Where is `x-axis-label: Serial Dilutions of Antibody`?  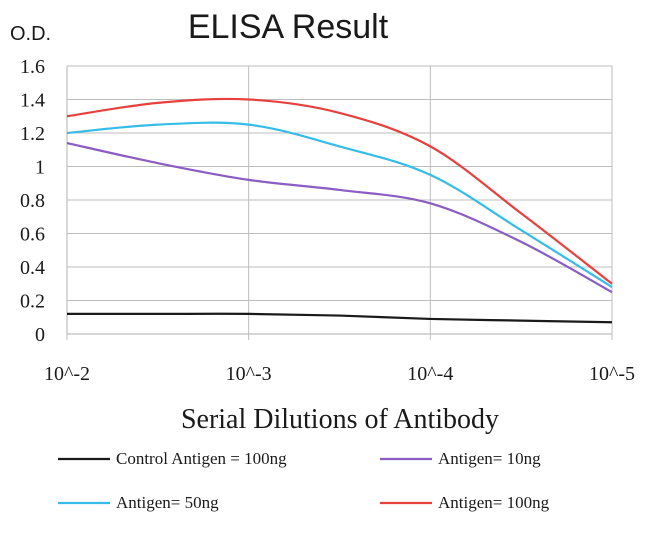
x-axis-label: Serial Dilutions of Antibody is located at coordinates (340, 419).